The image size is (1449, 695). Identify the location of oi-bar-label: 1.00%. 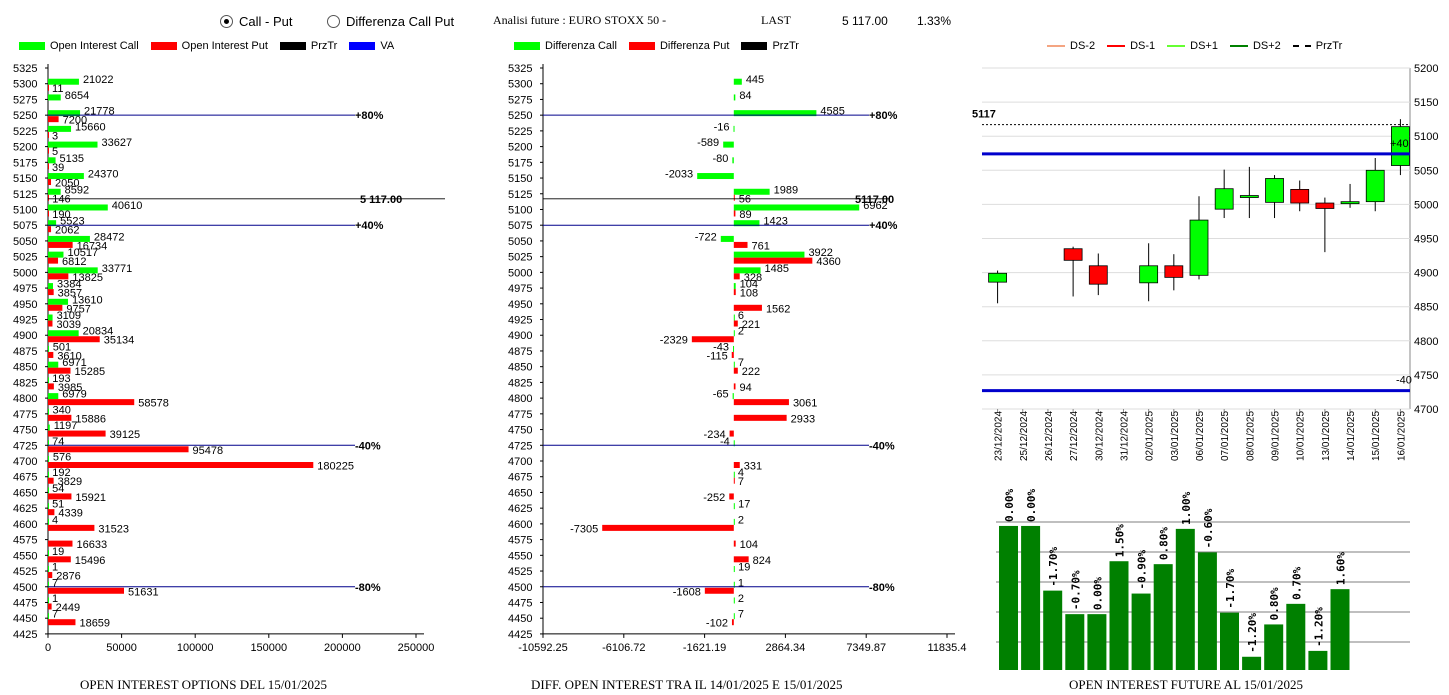
(1186, 507).